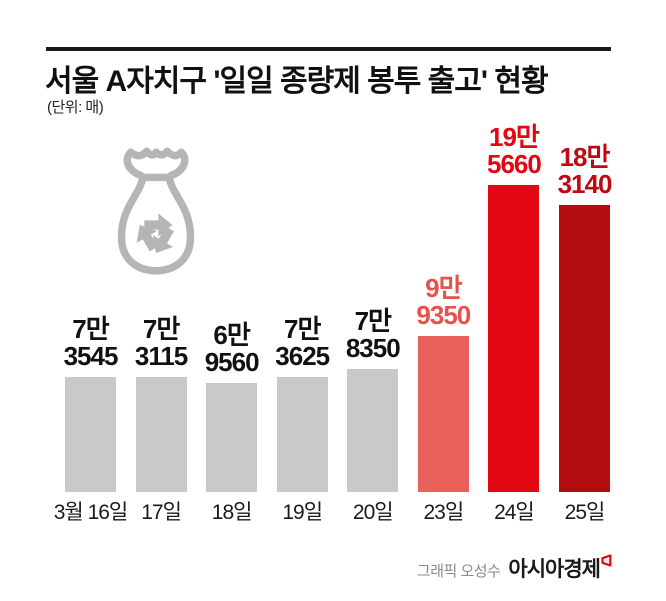  Describe the element at coordinates (232, 512) in the screenshot. I see `x-axis-label: 18일` at that location.